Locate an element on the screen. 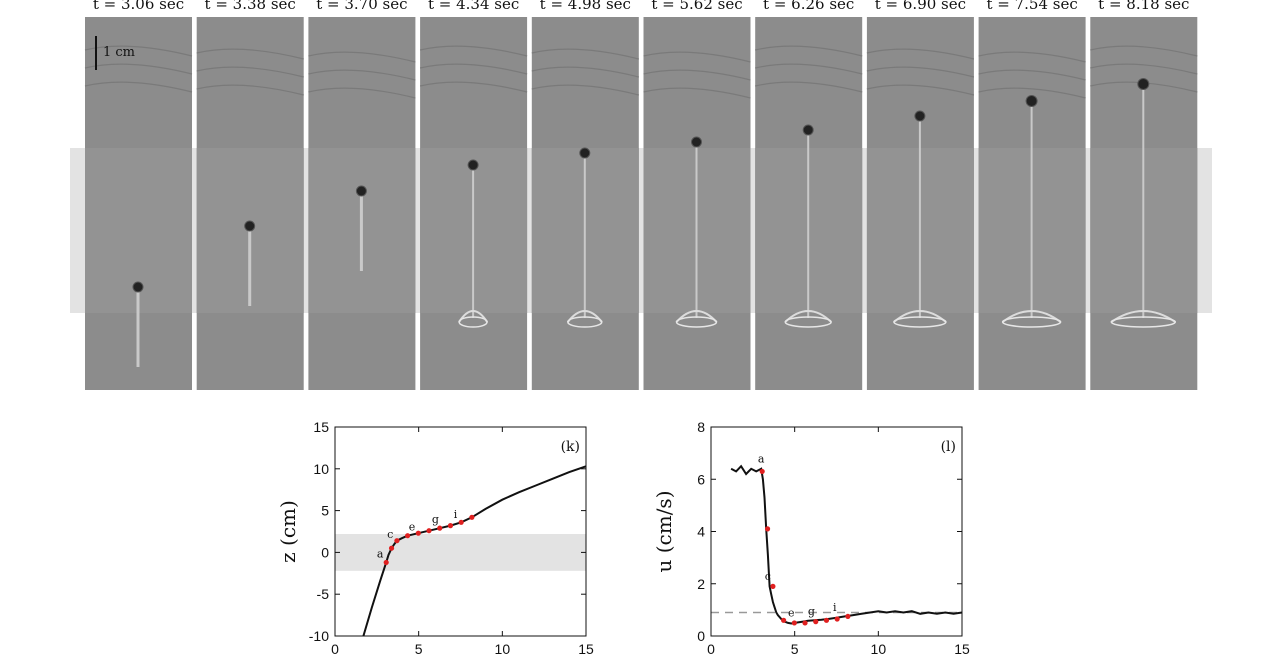 The width and height of the screenshot is (1280, 658). frame-time-label: t = 6.26 sec is located at coordinates (808, 6).